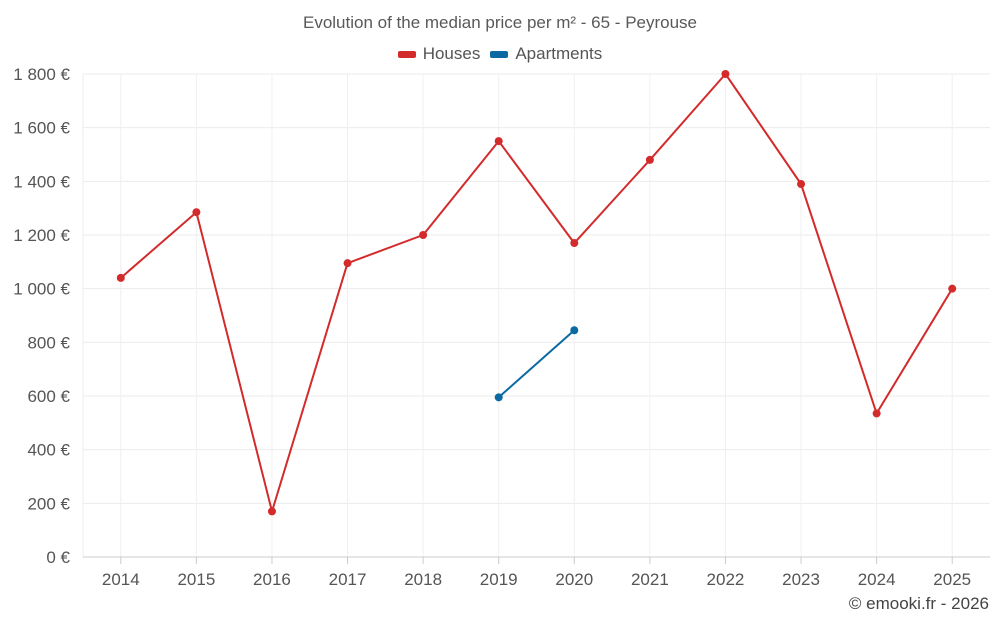  I want to click on y-tick-label: 1 200 €, so click(41, 235).